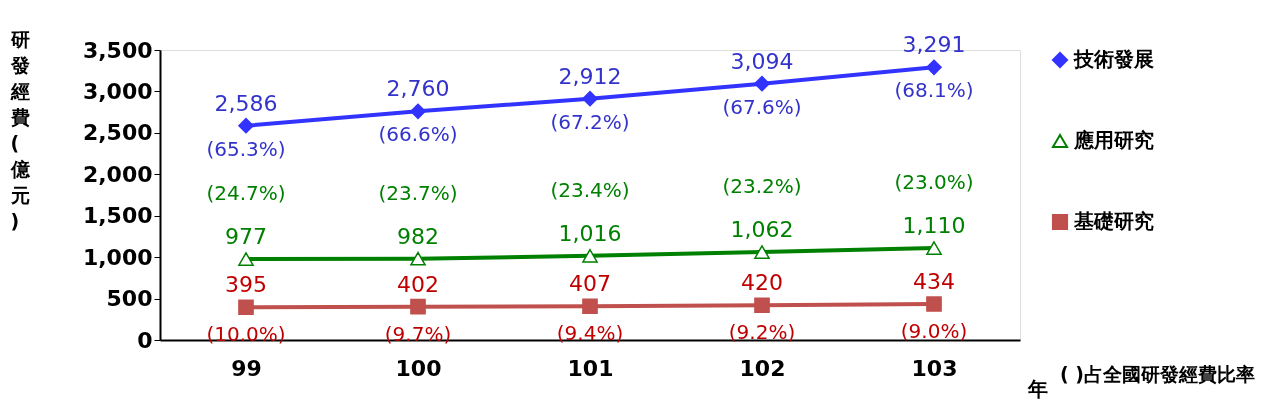  What do you see at coordinates (129, 299) in the screenshot?
I see `y-tick-label: 500` at bounding box center [129, 299].